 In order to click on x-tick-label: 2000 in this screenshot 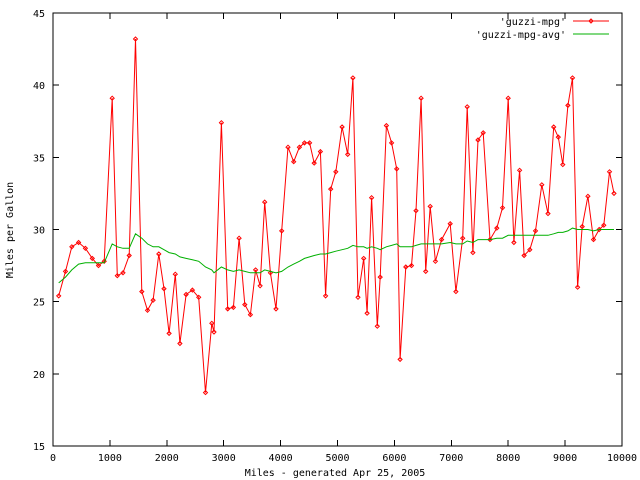, I will do `click(167, 458)`.